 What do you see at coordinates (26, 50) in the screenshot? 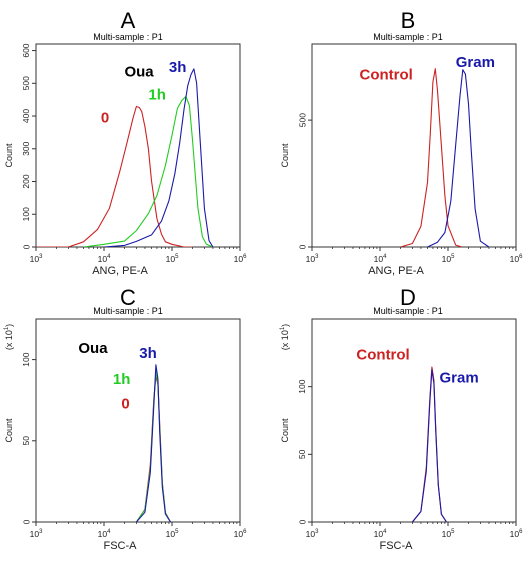
I see `y-tick-label: 600` at bounding box center [26, 50].